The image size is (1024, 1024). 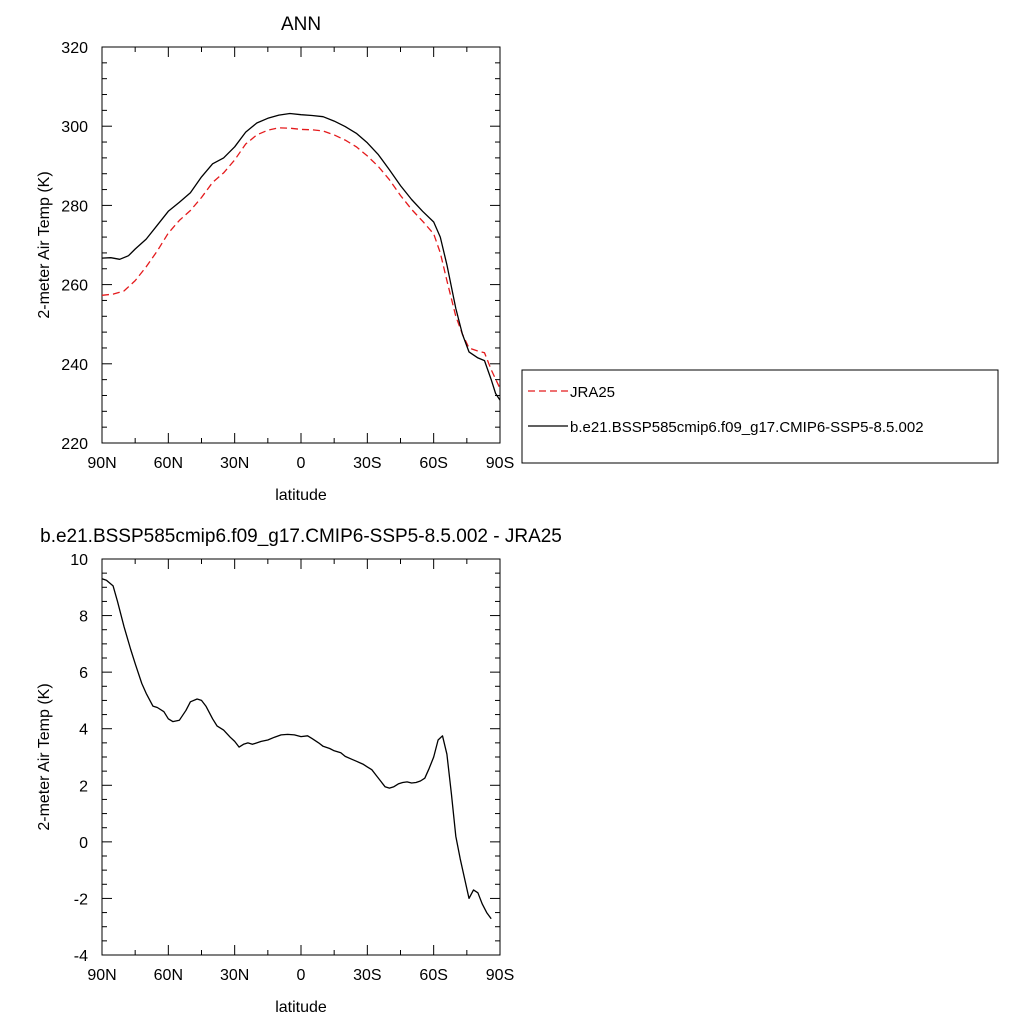 What do you see at coordinates (301, 495) in the screenshot?
I see `top-x-axis-label: latitude` at bounding box center [301, 495].